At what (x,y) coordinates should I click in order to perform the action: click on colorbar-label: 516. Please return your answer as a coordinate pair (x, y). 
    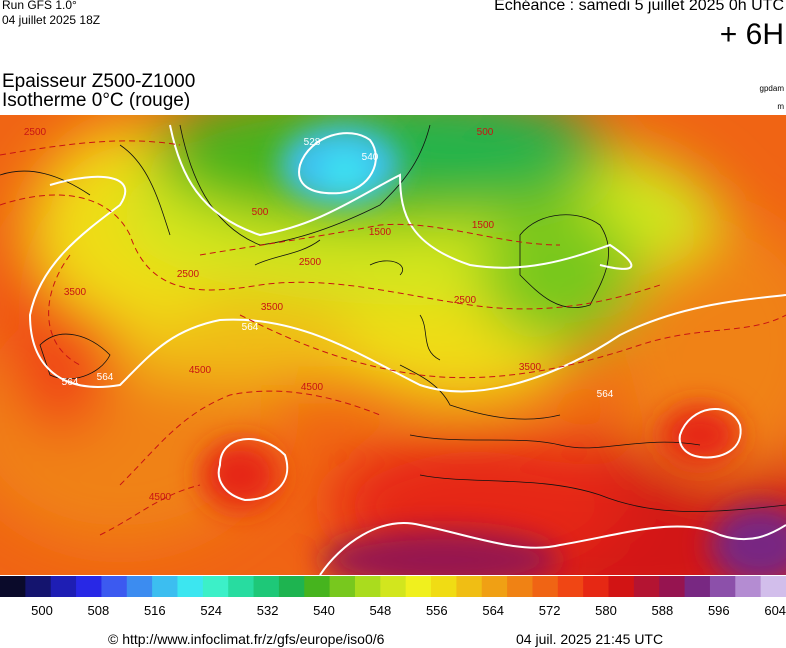
    Looking at the image, I should click on (155, 610).